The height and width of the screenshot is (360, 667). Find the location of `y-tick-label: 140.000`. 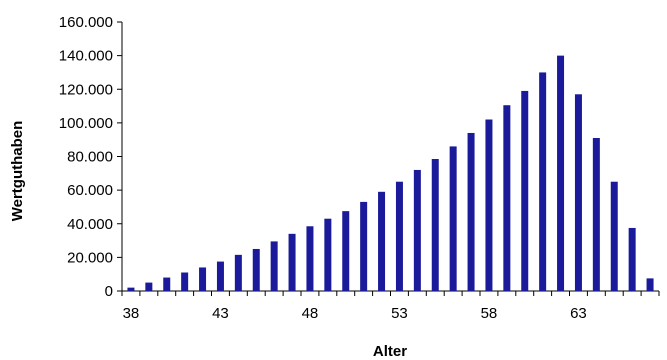

y-tick-label: 140.000 is located at coordinates (86, 56).